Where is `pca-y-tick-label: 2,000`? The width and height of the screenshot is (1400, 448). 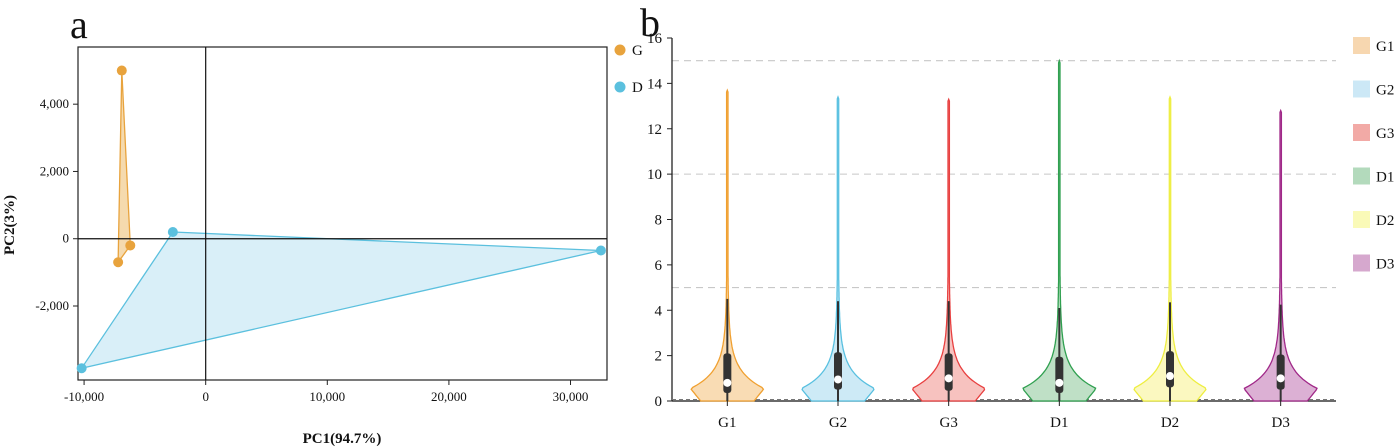
pca-y-tick-label: 2,000 is located at coordinates (54, 170).